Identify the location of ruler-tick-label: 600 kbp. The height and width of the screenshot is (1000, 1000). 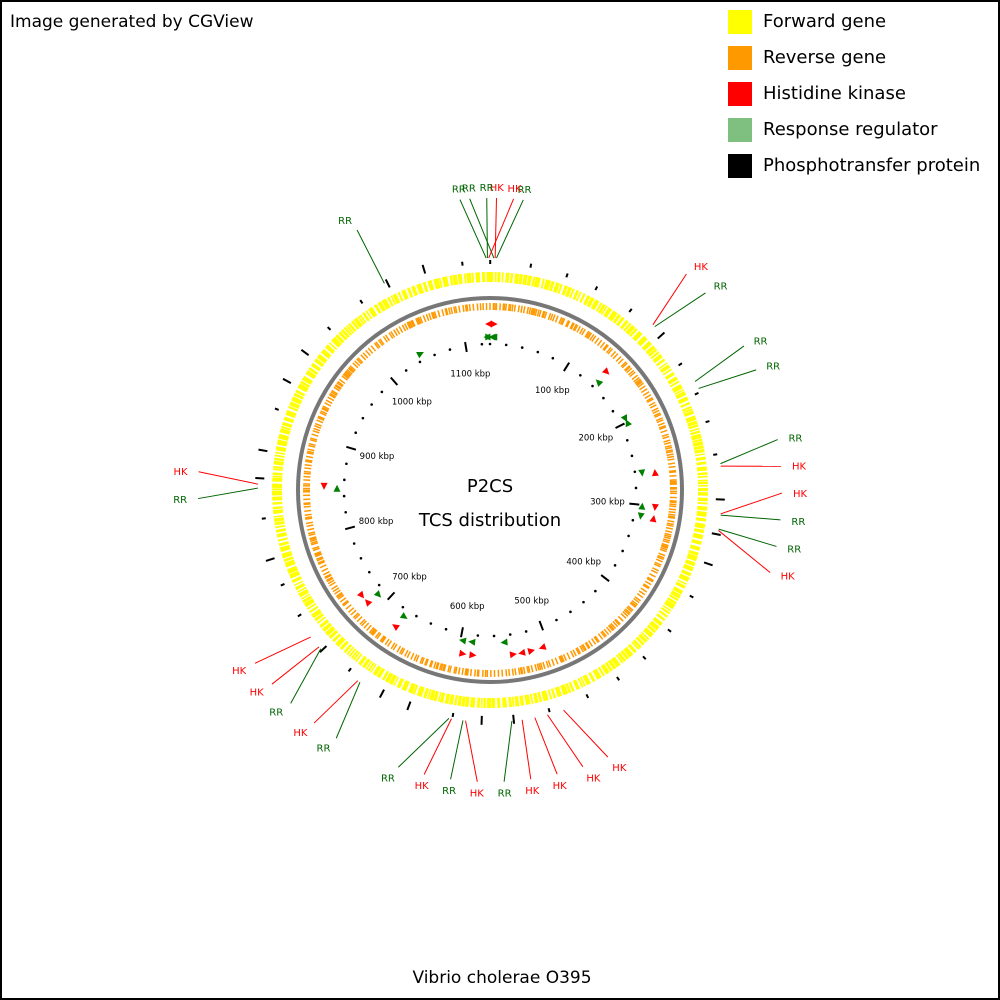
(467, 607).